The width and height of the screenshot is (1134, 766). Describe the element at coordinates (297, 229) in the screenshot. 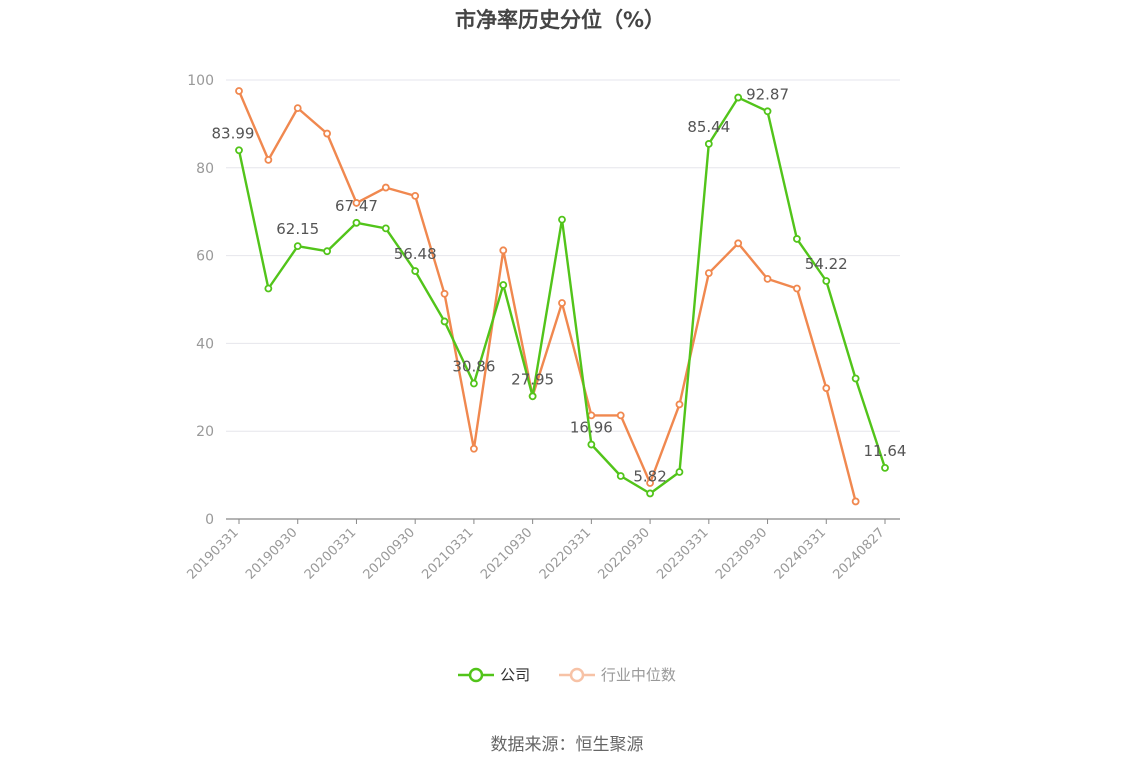

I see `data-label: 62.15` at that location.